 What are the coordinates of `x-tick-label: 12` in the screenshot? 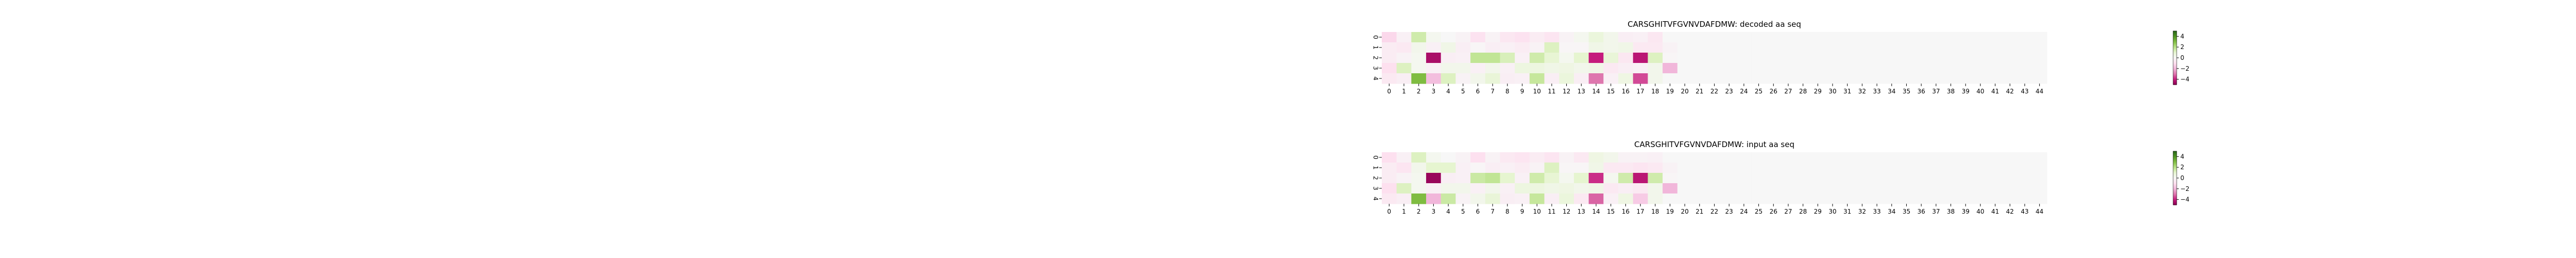 It's located at (1566, 211).